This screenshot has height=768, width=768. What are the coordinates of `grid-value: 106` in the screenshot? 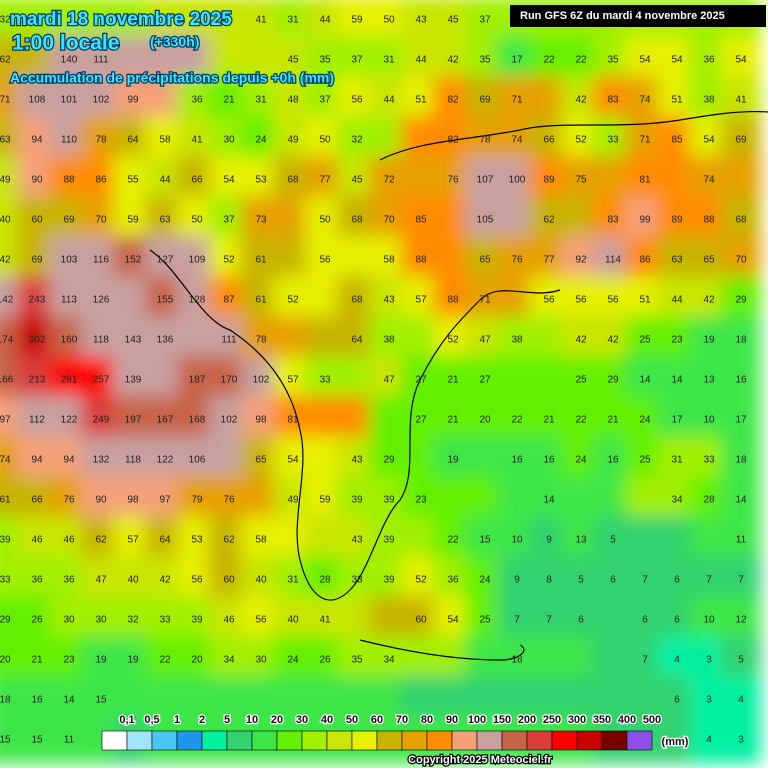 It's located at (197, 460).